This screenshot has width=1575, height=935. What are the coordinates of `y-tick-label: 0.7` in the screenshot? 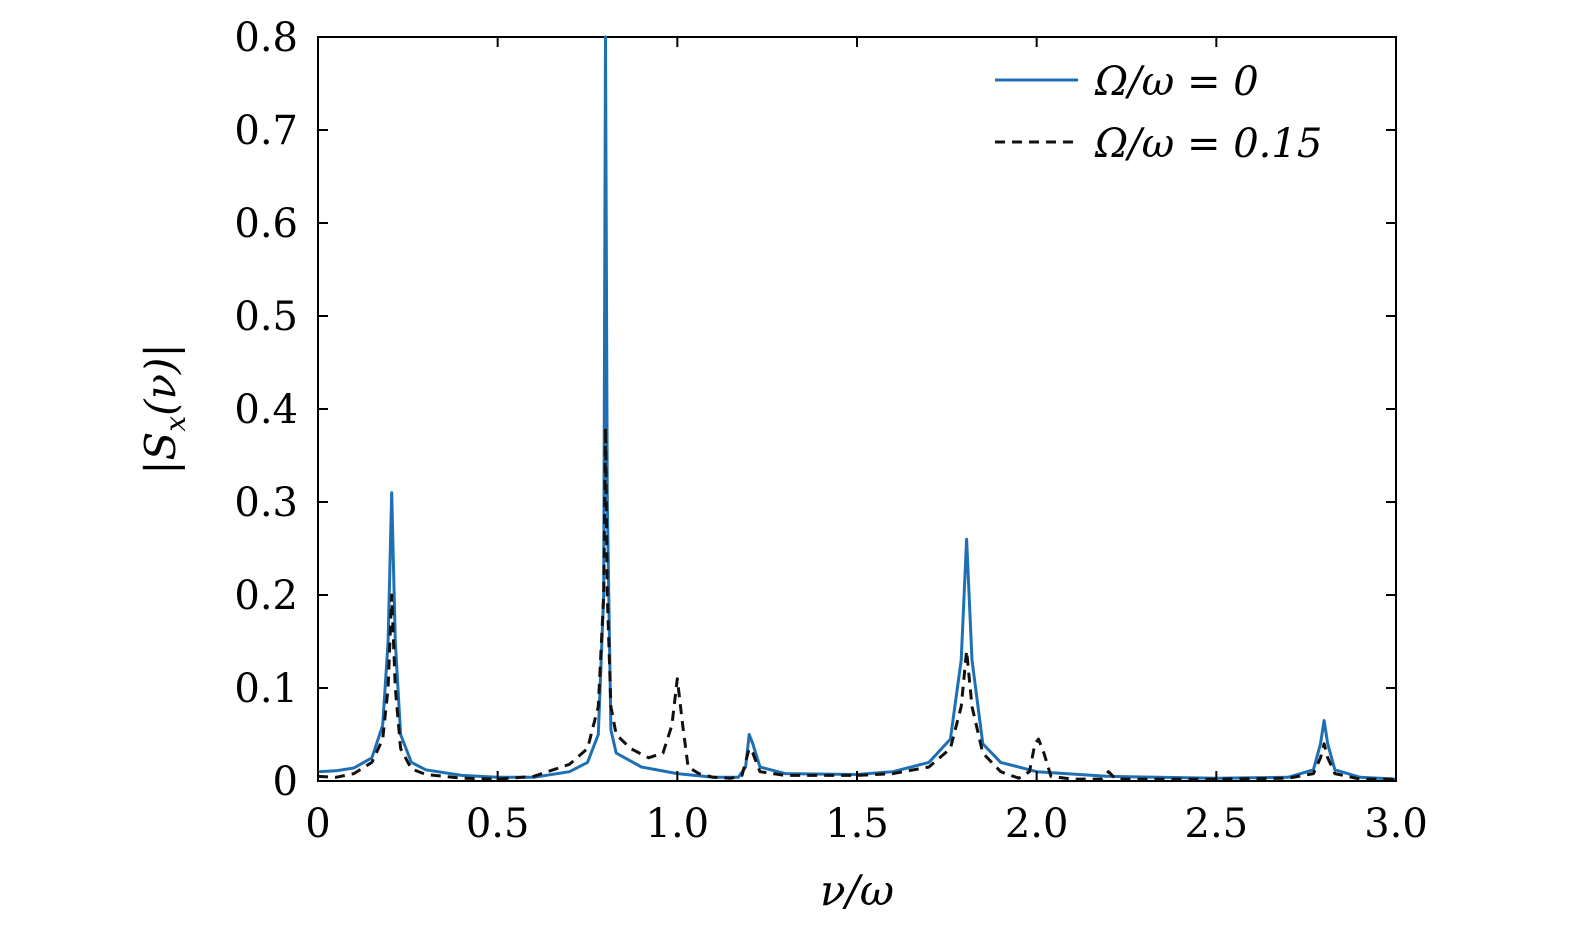 It's located at (266, 131).